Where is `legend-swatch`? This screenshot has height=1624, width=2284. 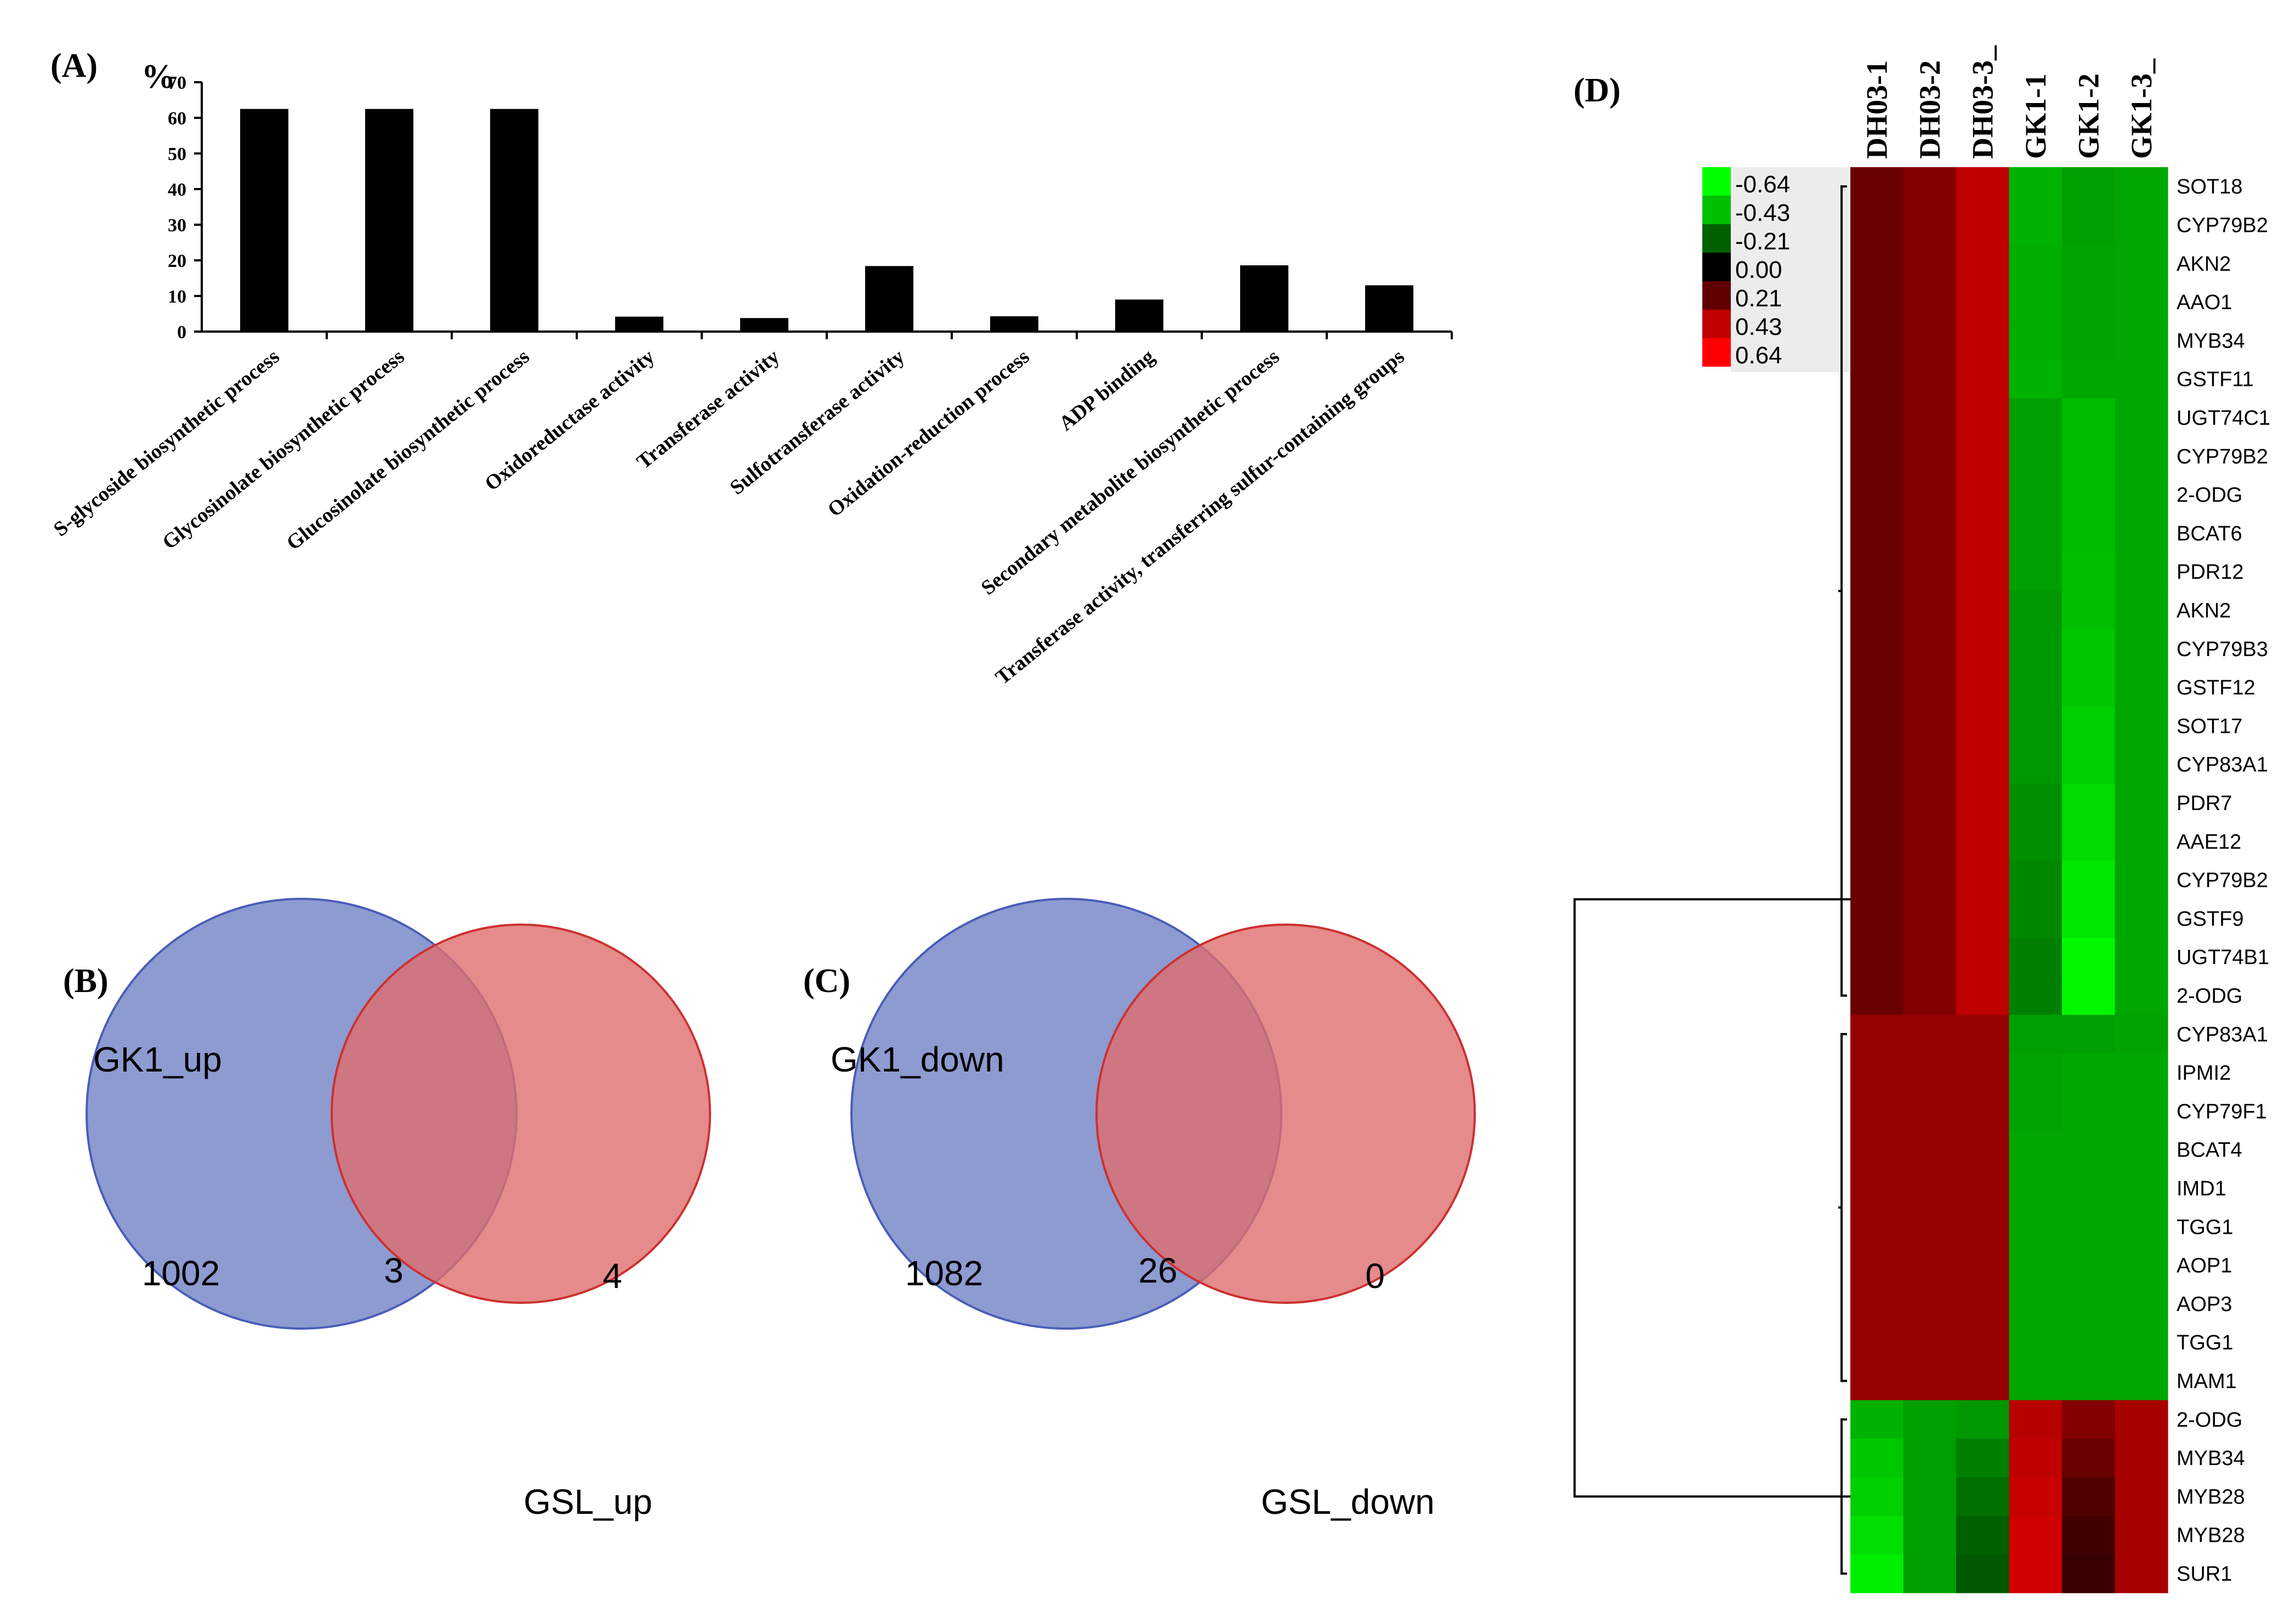 legend-swatch is located at coordinates (1716, 352).